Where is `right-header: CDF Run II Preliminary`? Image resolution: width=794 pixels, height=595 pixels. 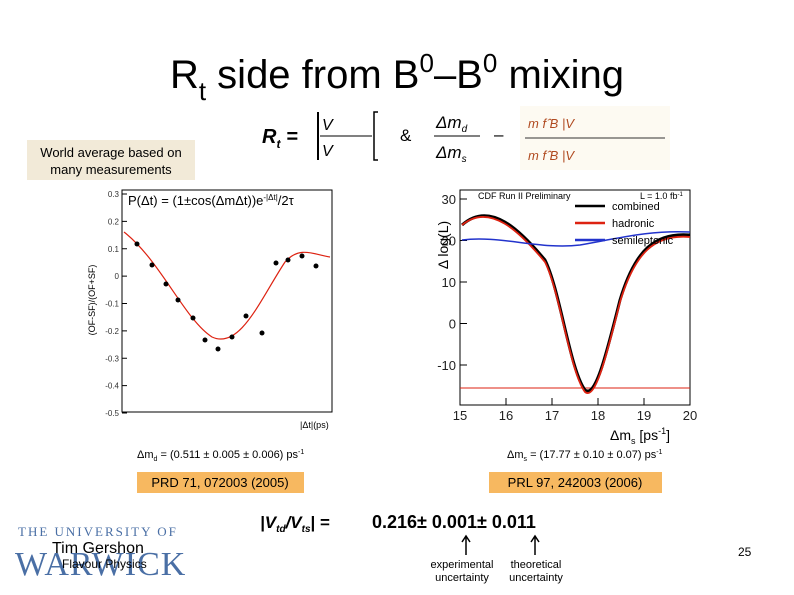
right-header: CDF Run II Preliminary is located at coordinates (524, 196).